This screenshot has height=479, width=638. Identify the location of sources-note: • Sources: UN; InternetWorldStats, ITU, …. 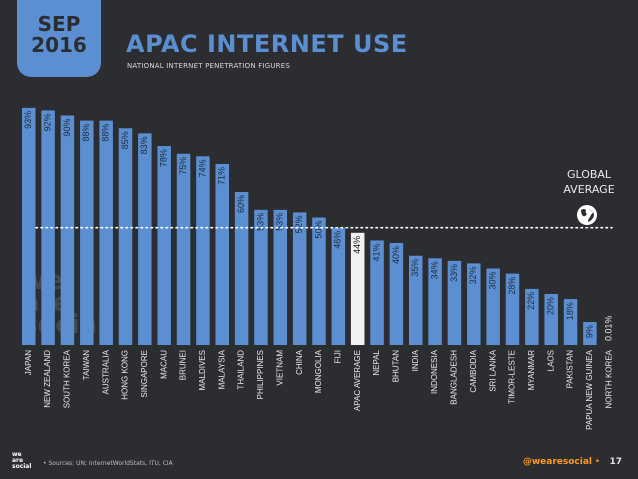
(108, 463).